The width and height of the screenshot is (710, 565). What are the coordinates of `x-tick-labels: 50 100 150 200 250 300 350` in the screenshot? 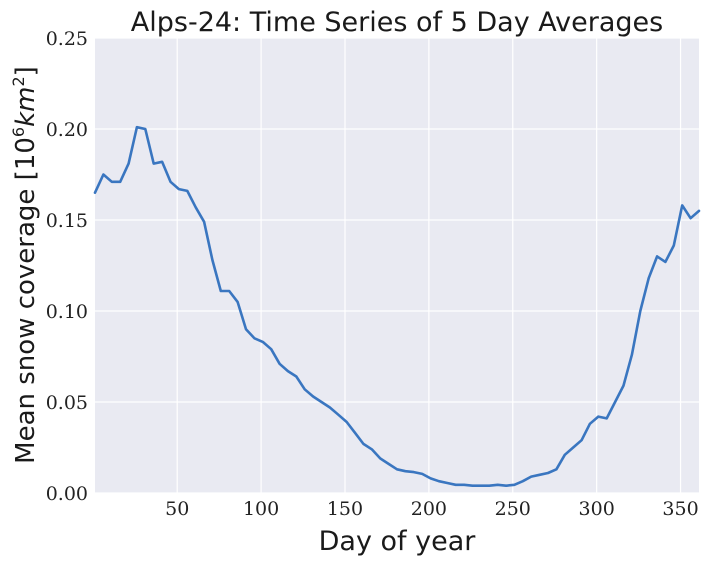 It's located at (432, 509).